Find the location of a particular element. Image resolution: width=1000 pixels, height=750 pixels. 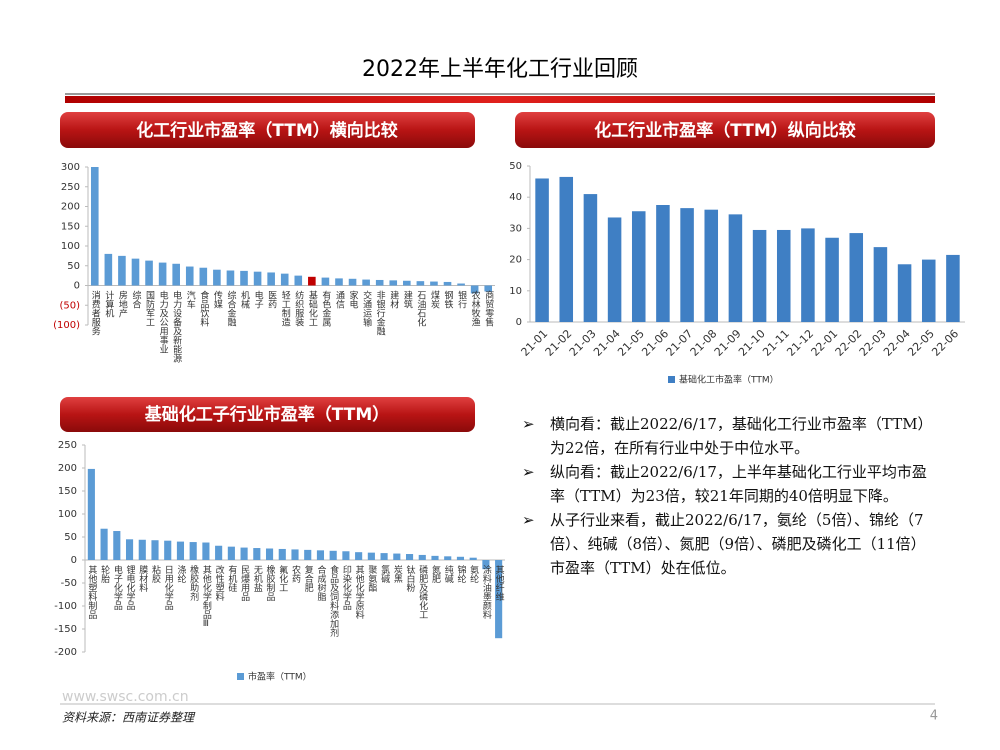

x-tick-label: 纺织服装 is located at coordinates (298, 308).